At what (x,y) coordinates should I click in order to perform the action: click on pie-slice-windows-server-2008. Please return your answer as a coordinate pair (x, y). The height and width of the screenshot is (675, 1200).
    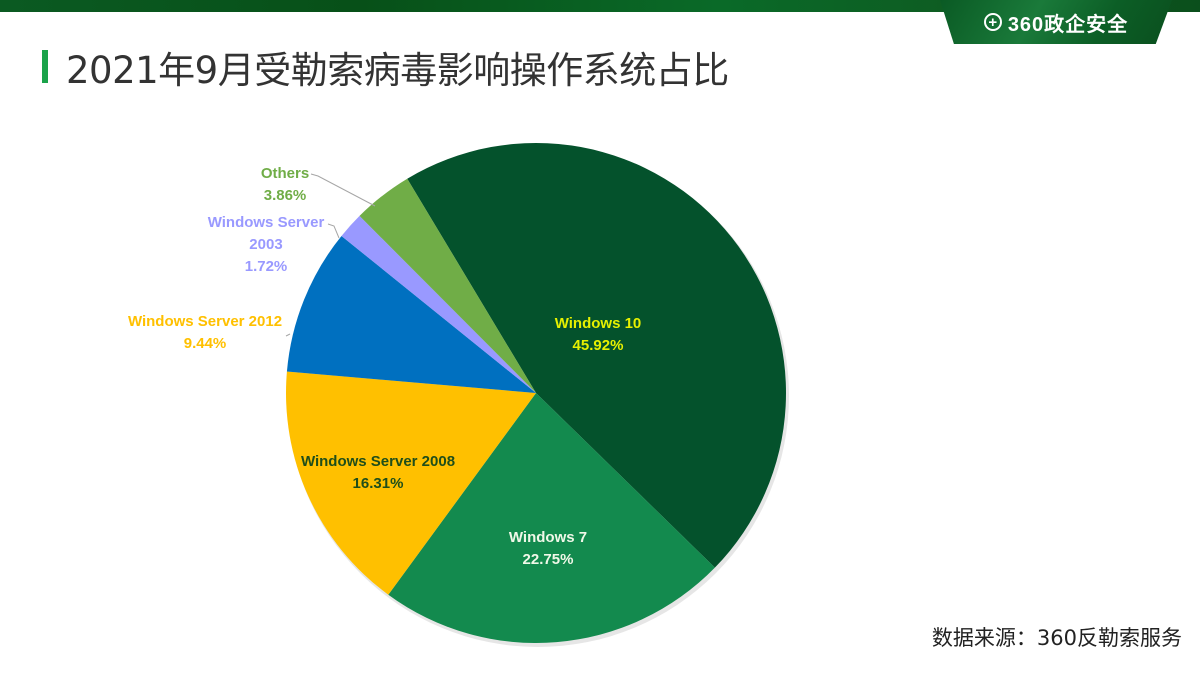
    Looking at the image, I should click on (410, 483).